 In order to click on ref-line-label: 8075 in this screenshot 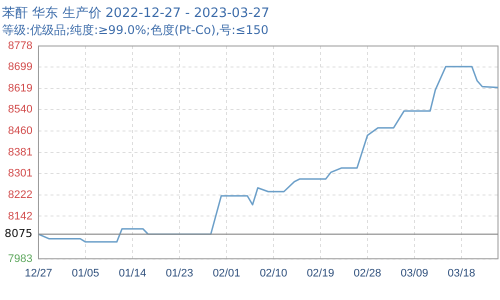, I will do `click(18, 233)`.